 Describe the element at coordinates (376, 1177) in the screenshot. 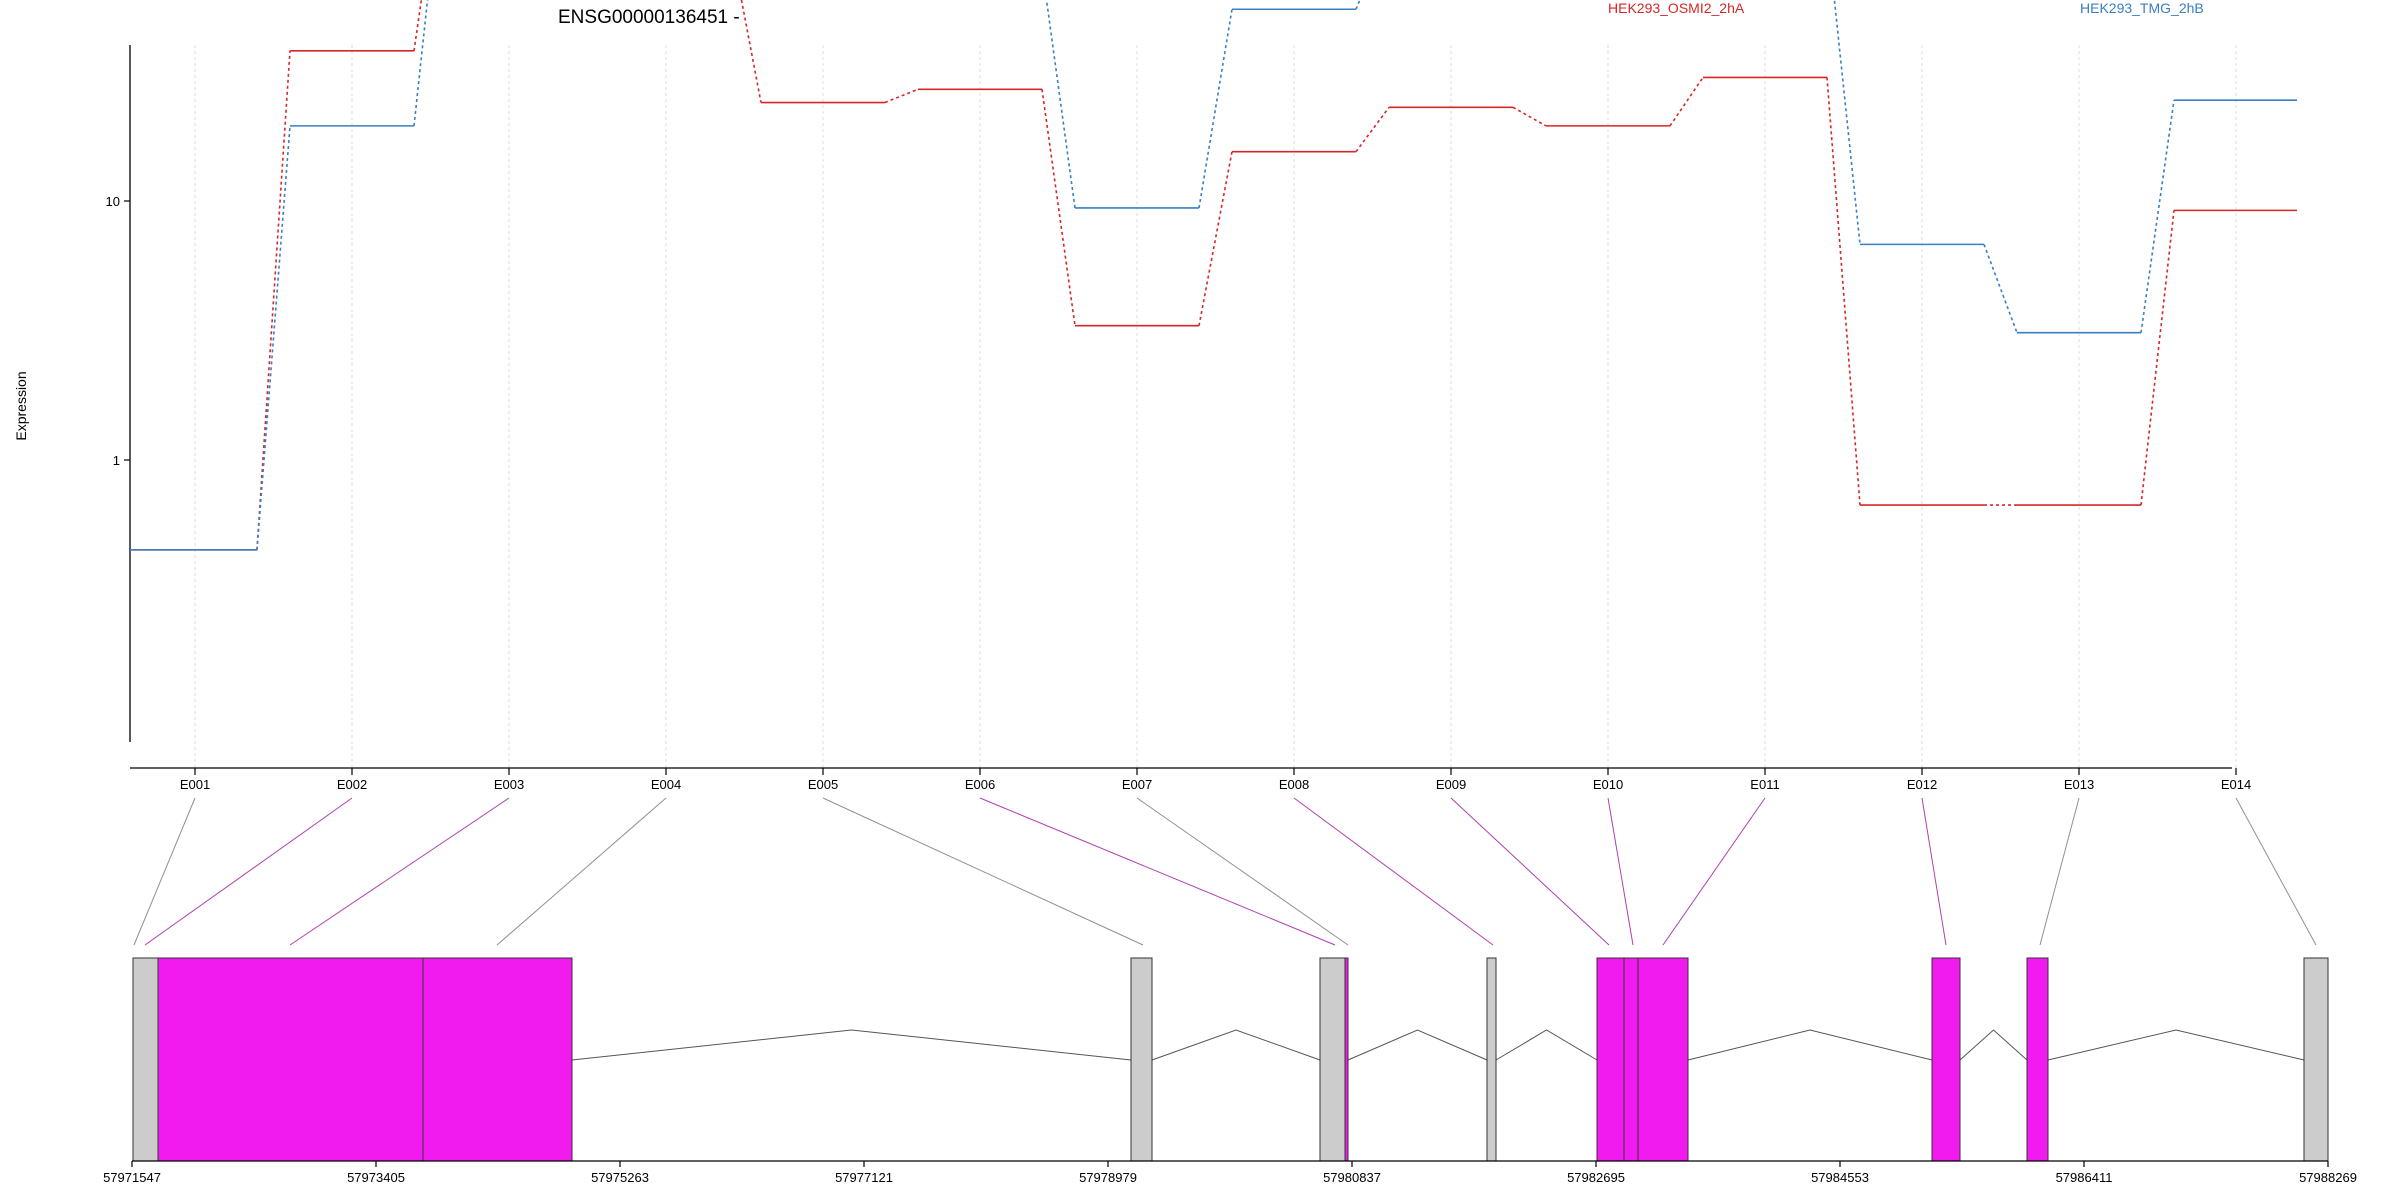

I see `genomic-tick-label: 57973405` at that location.